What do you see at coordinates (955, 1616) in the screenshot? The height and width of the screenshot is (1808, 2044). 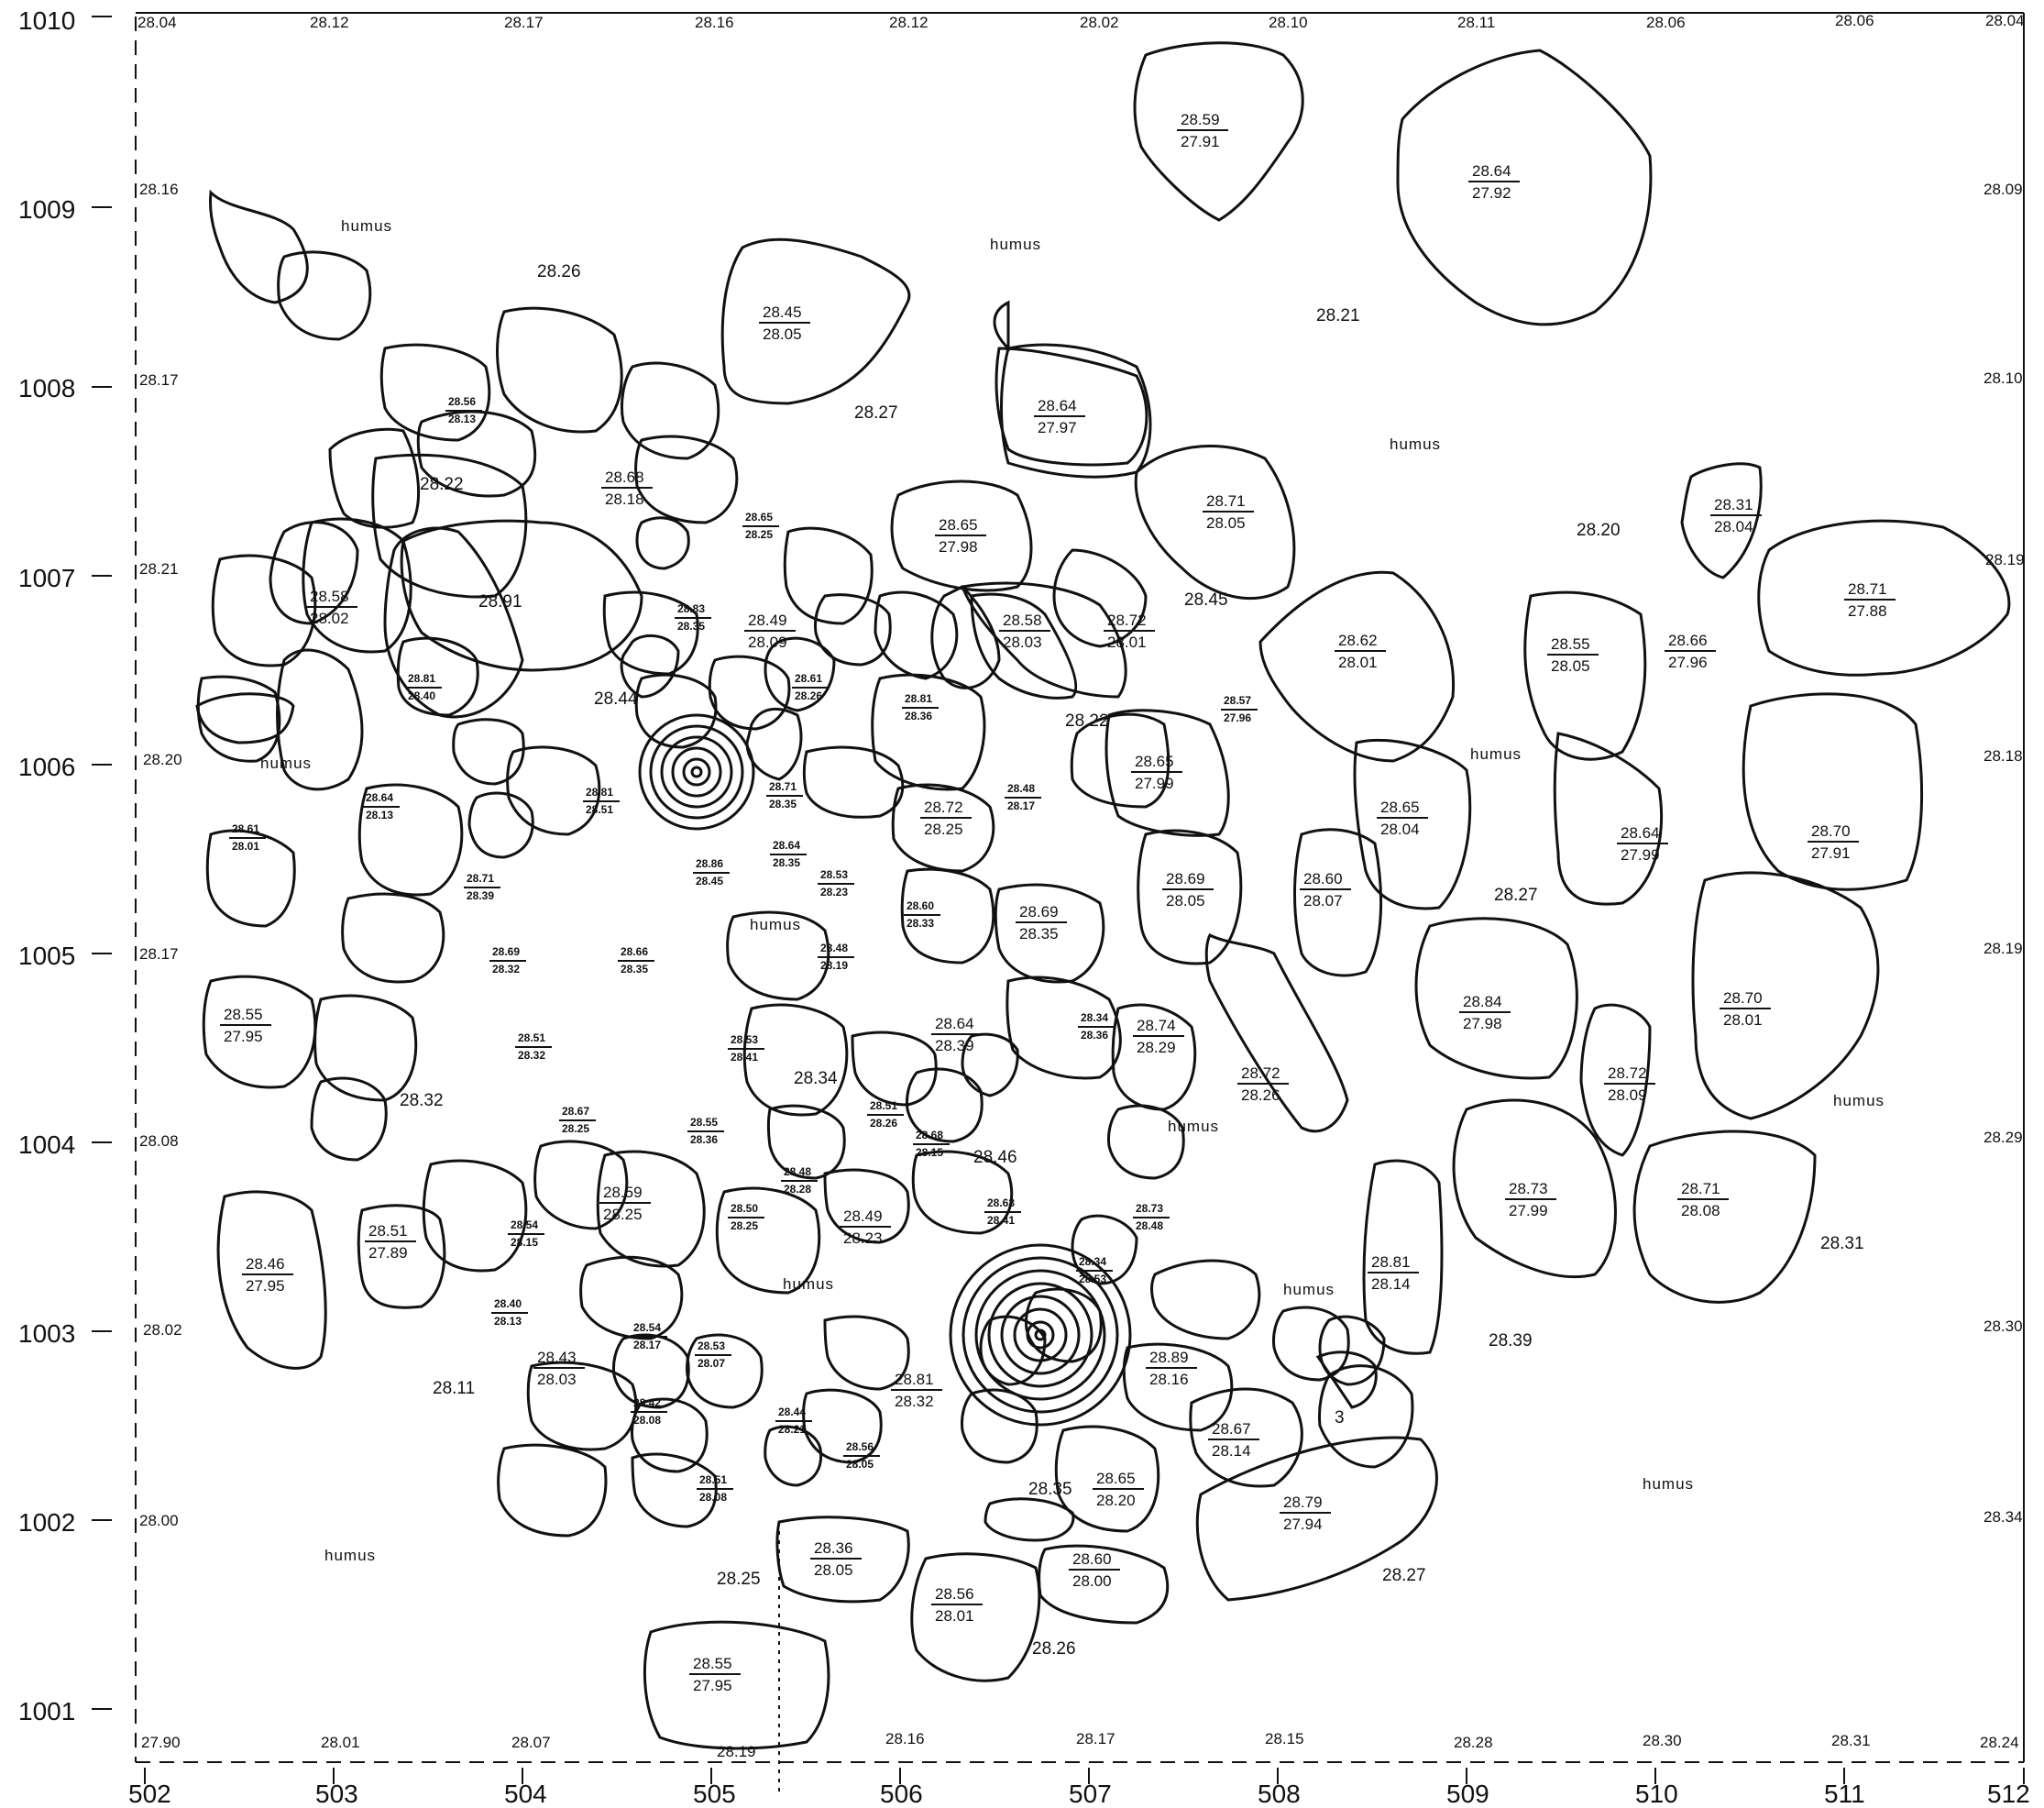 I see `stone-bottom-elevation: 28.01` at bounding box center [955, 1616].